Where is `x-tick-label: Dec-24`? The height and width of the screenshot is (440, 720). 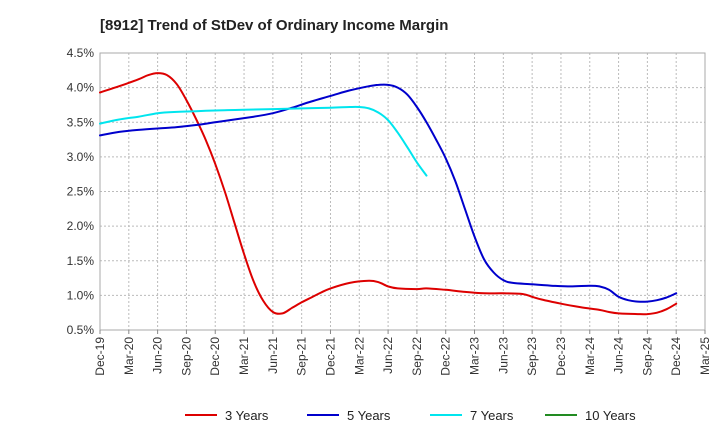 x-tick-label: Dec-24 is located at coordinates (676, 356).